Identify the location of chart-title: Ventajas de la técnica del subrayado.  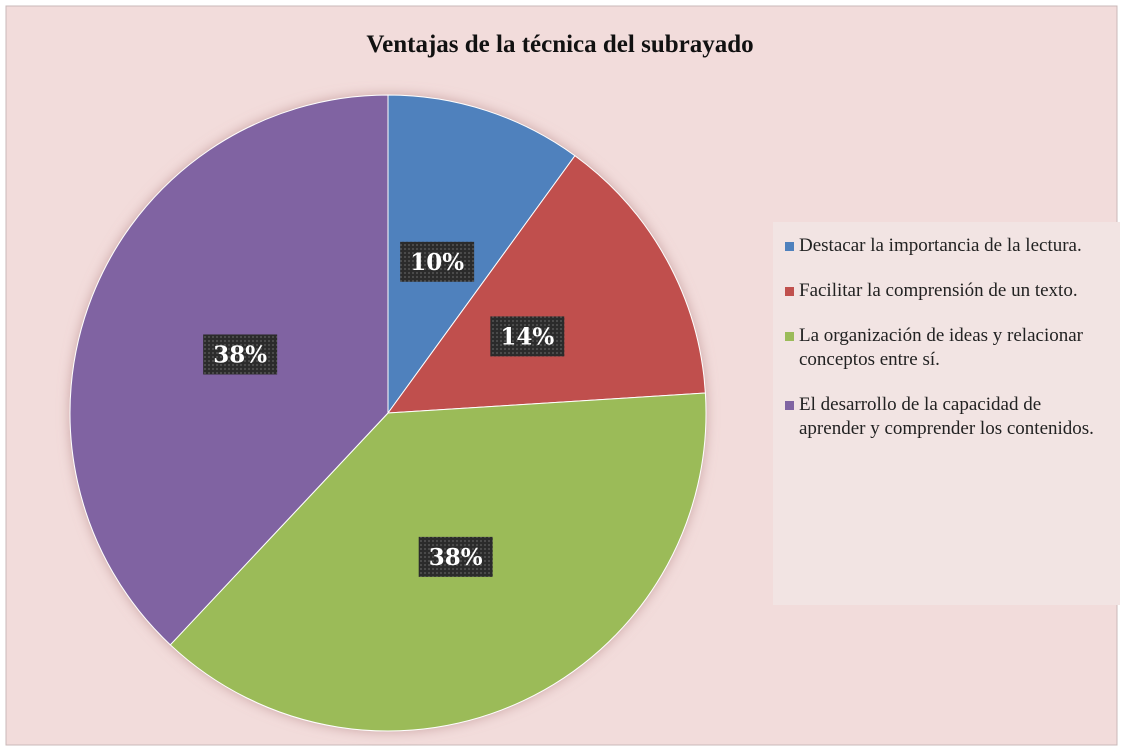
(559, 44).